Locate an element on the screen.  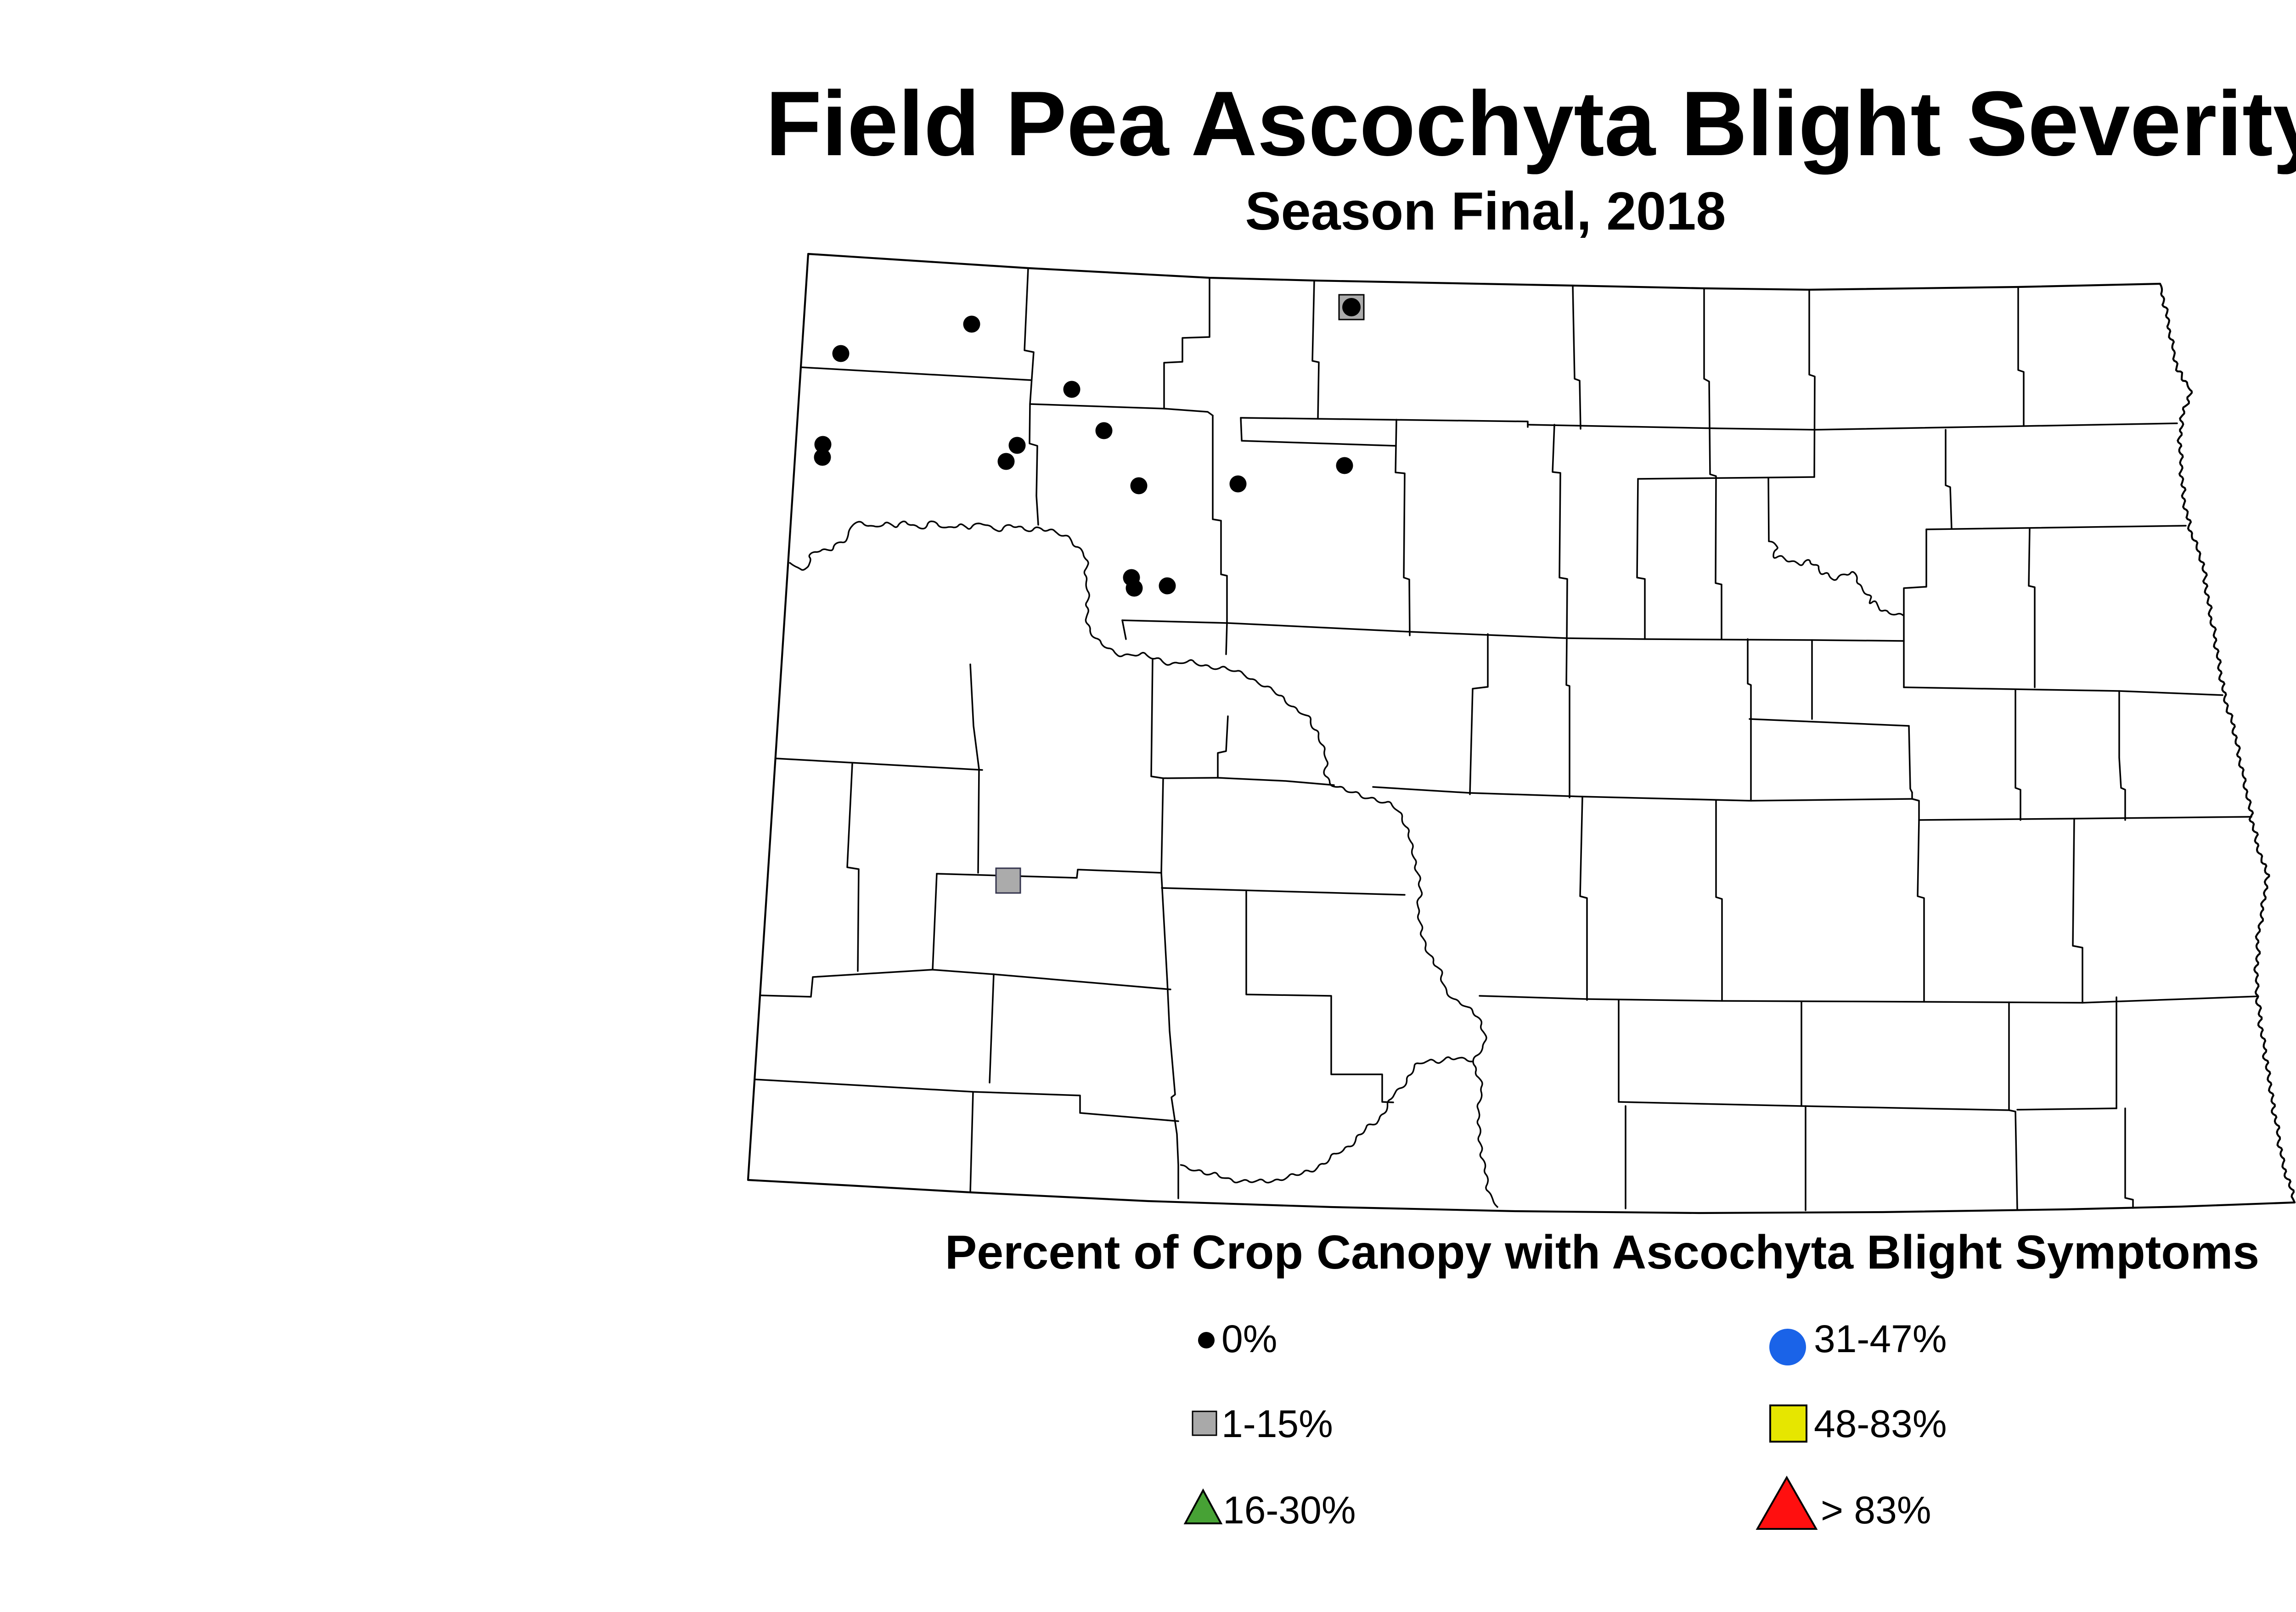
svg-text: 16-30% is located at coordinates (1289, 1510).